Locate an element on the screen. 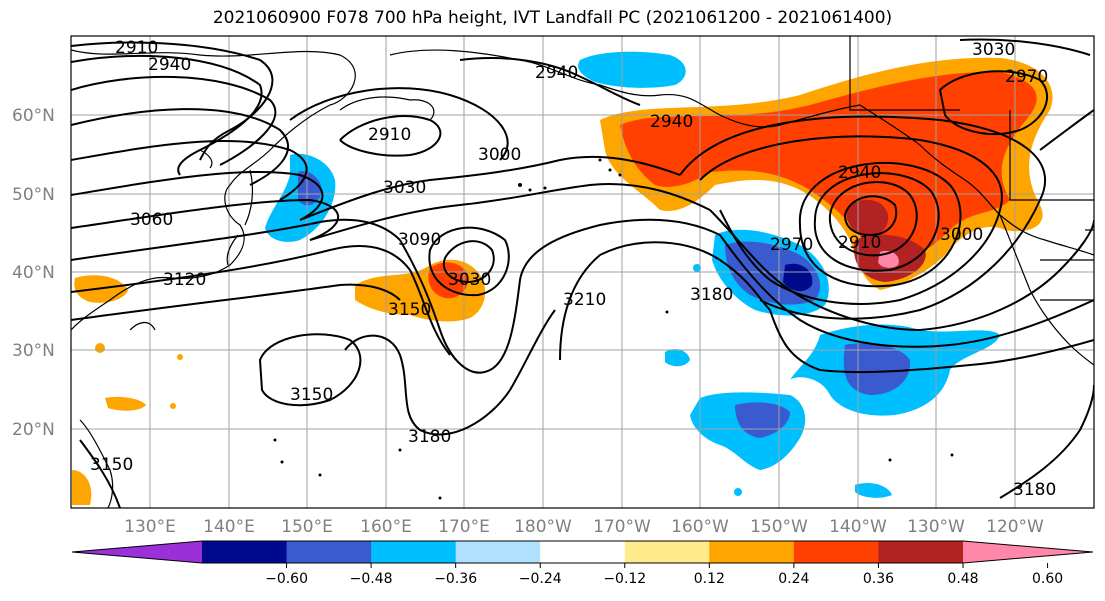  lon-label: 140°E is located at coordinates (229, 527).